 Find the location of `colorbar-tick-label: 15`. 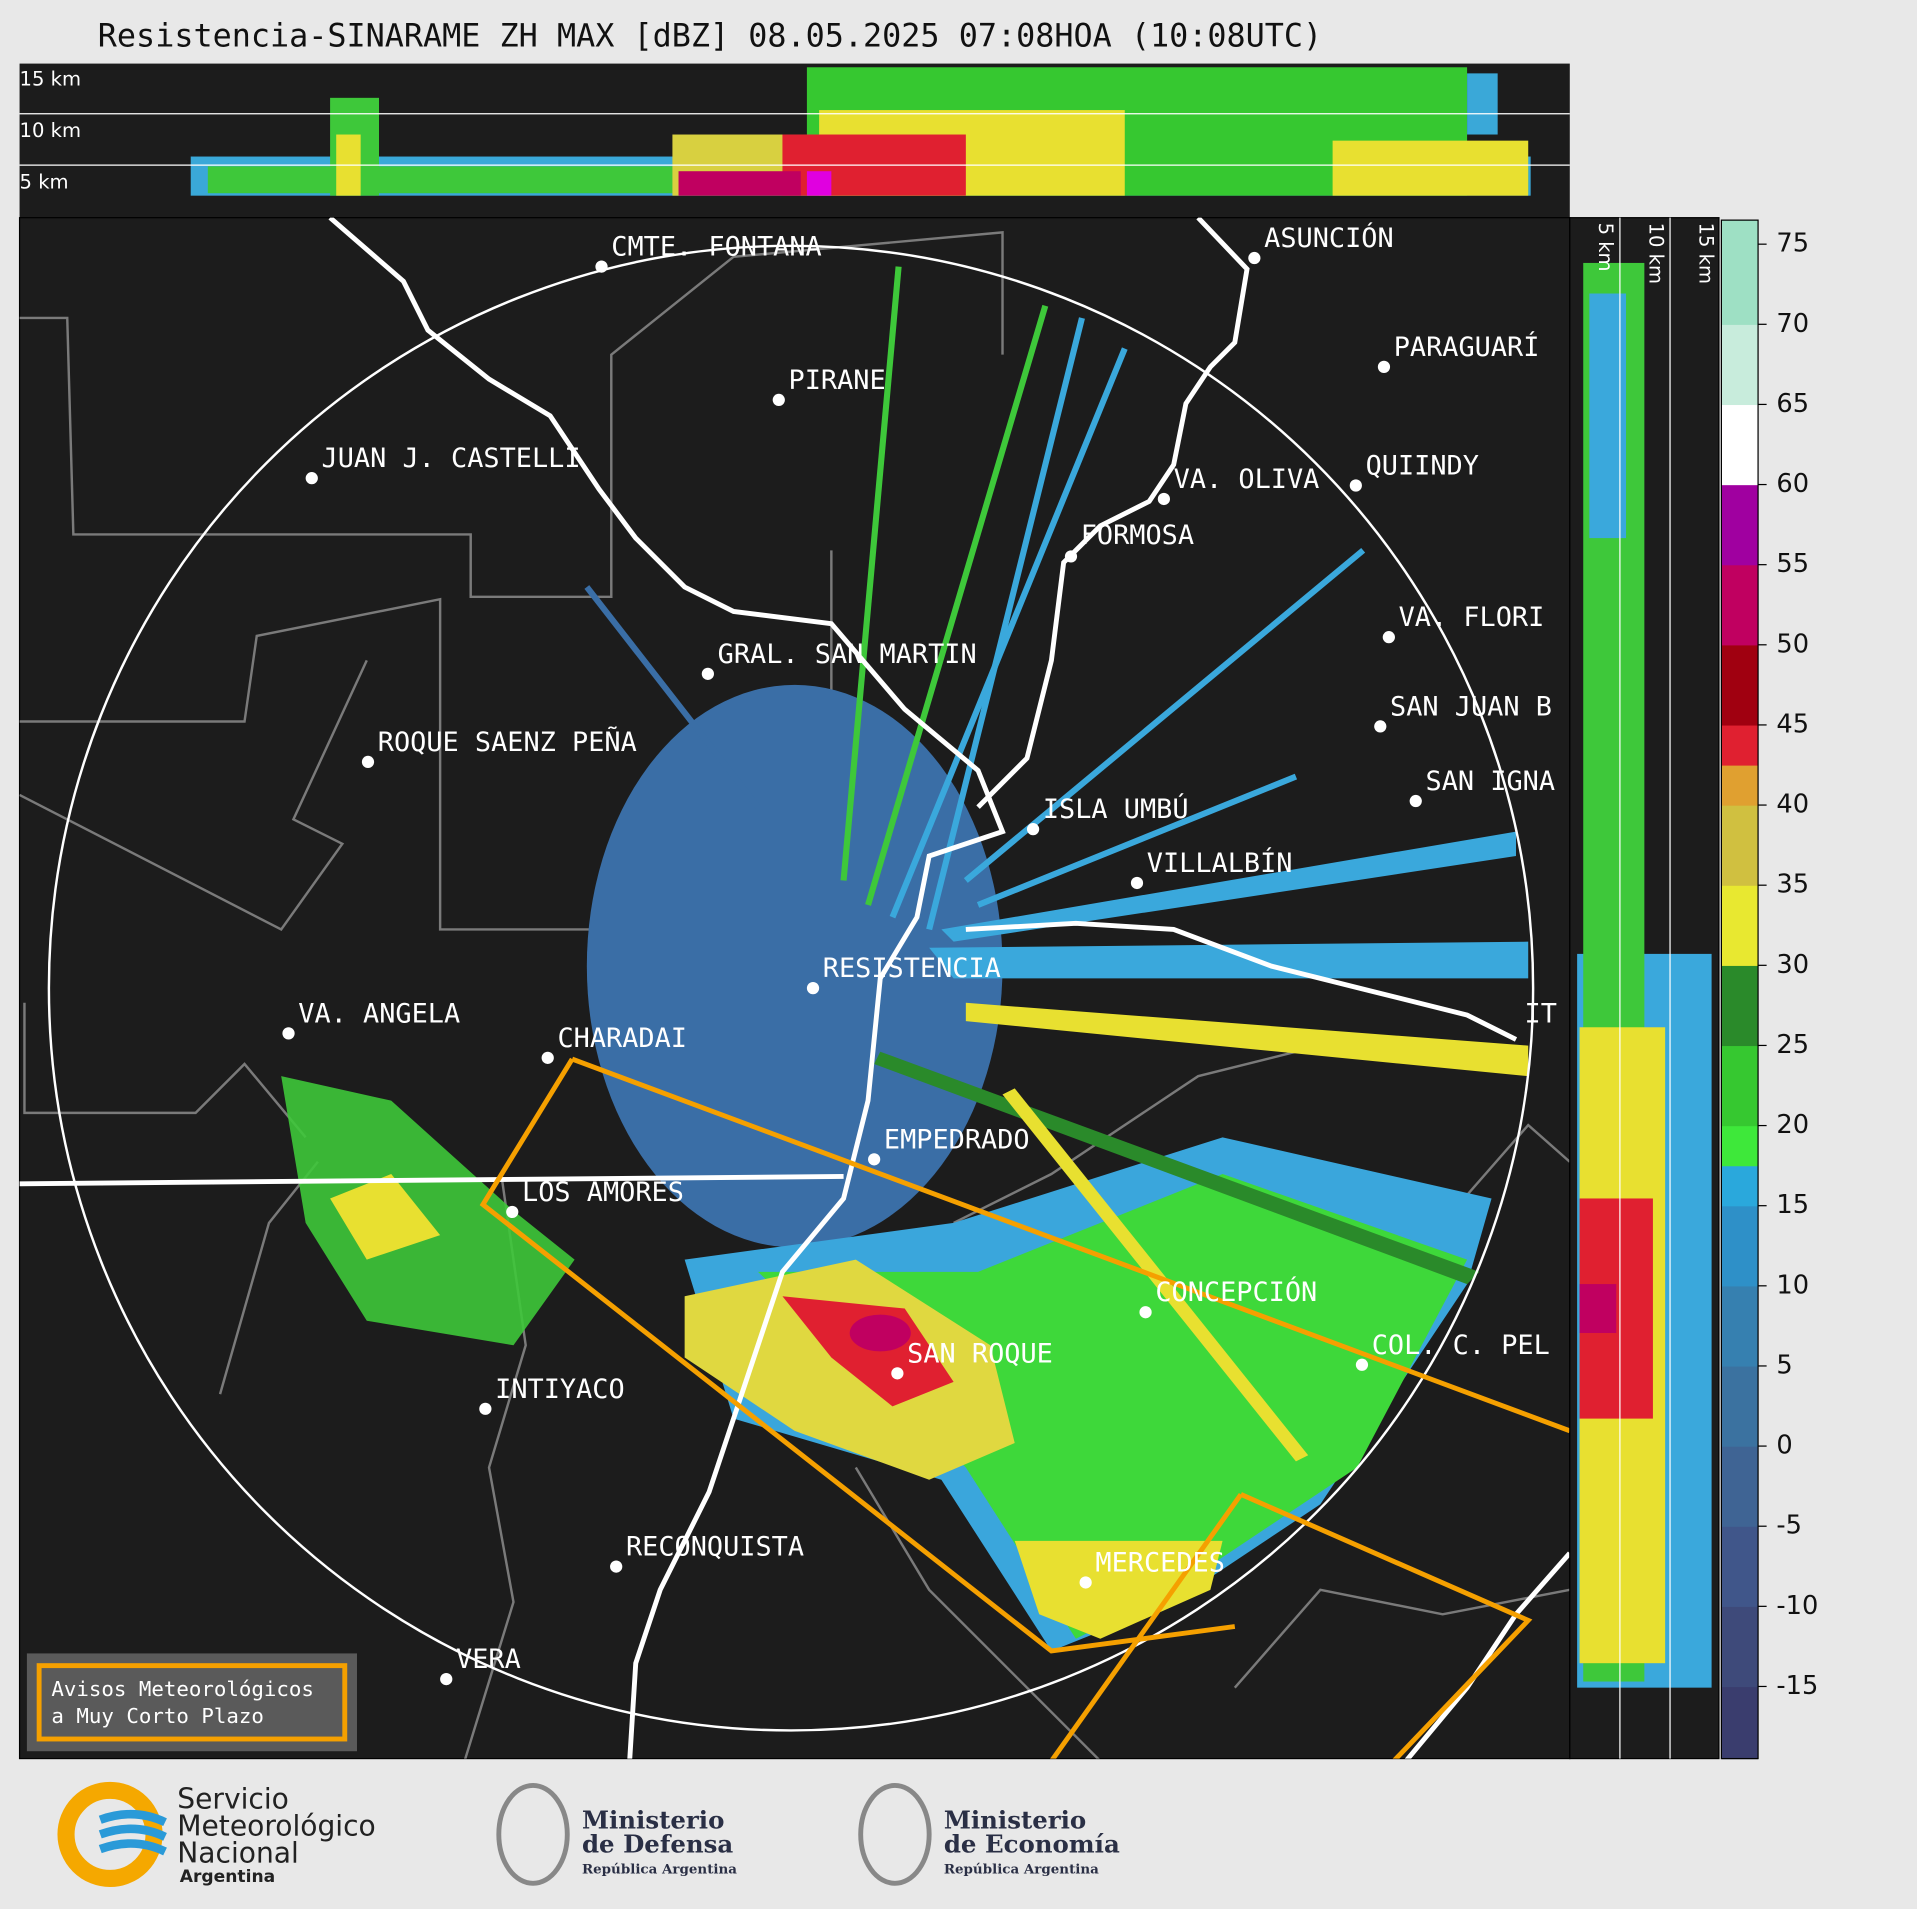

colorbar-tick-label: 15 is located at coordinates (1792, 1205).